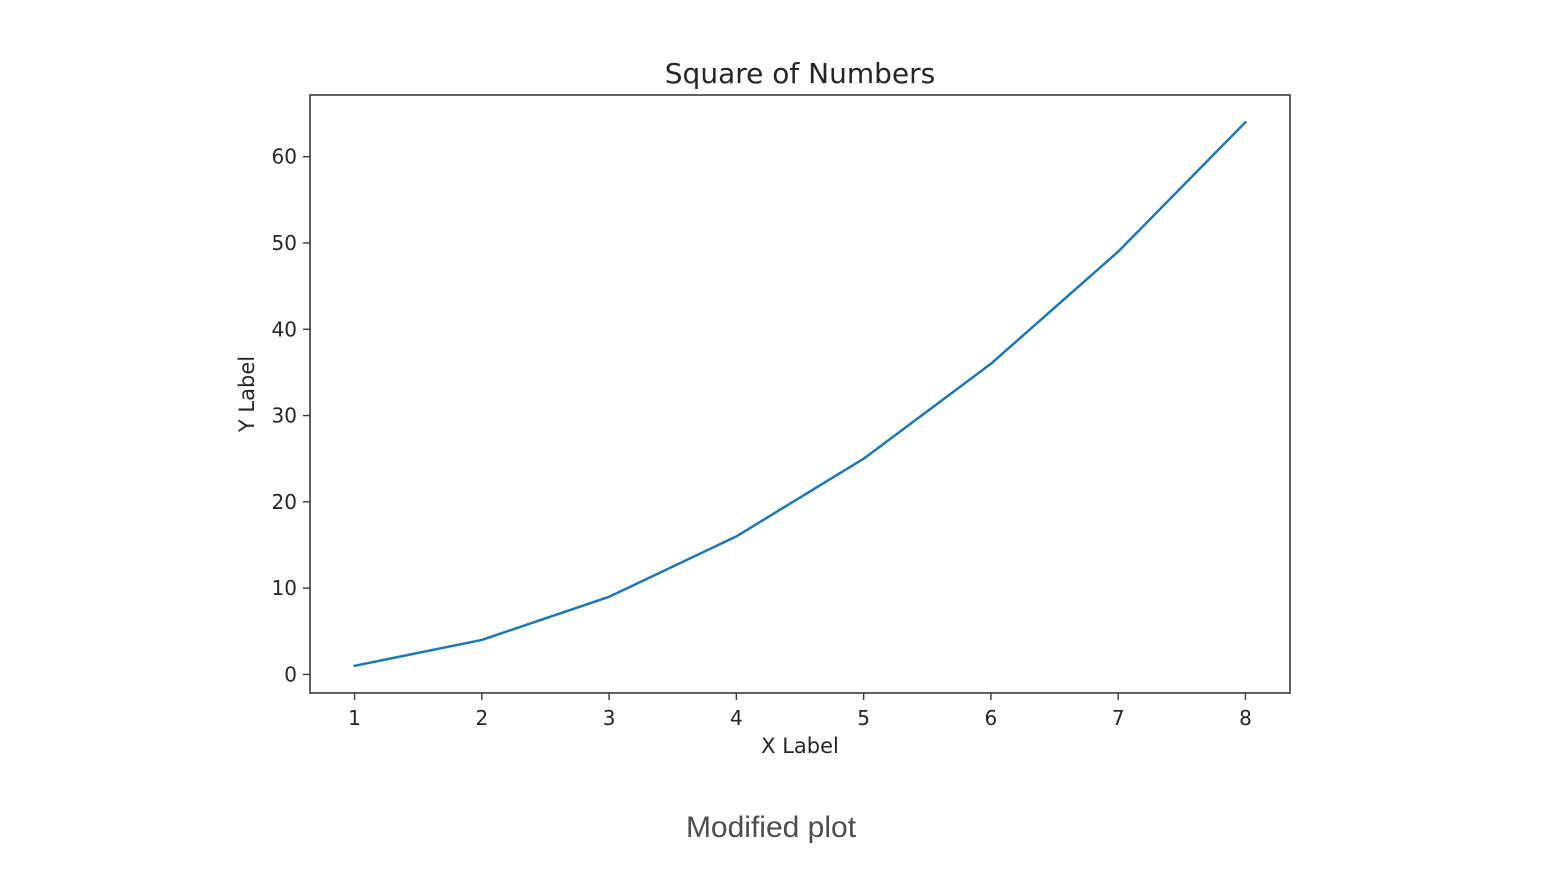 This screenshot has width=1542, height=874. Describe the element at coordinates (284, 329) in the screenshot. I see `y-tick-label: 40` at that location.